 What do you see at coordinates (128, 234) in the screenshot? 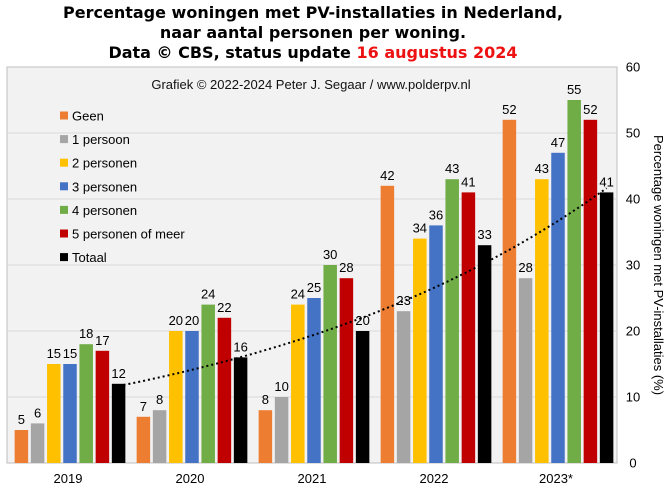
I see `legend-label: 5 personen of meer` at bounding box center [128, 234].